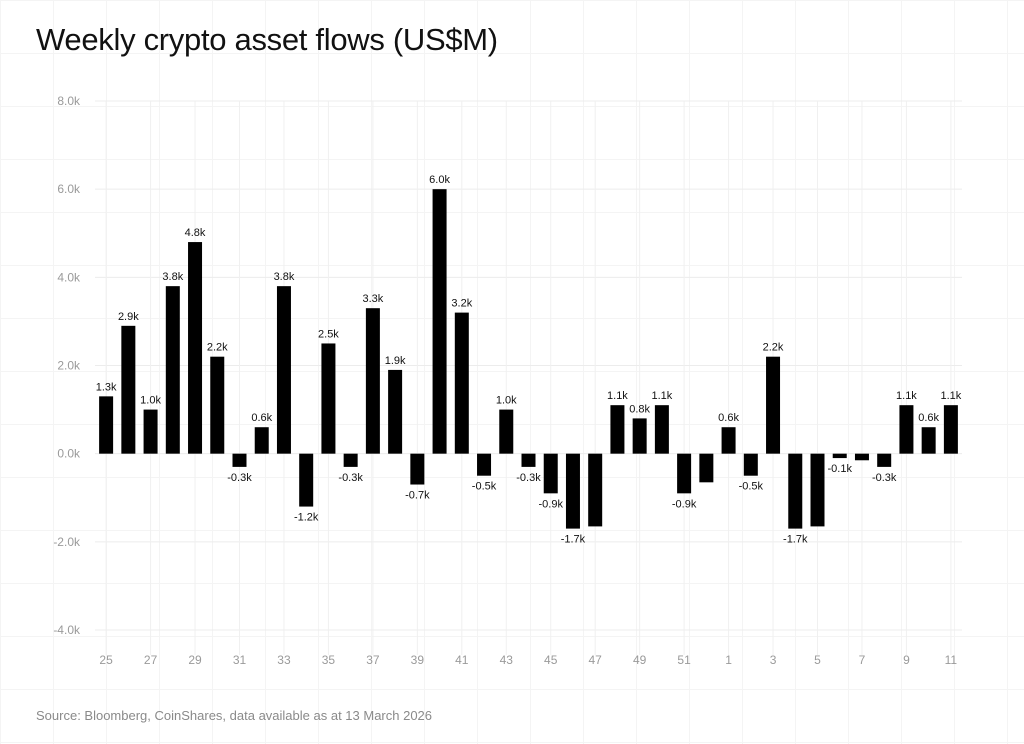  What do you see at coordinates (684, 660) in the screenshot?
I see `x-tick-label: 51` at bounding box center [684, 660].